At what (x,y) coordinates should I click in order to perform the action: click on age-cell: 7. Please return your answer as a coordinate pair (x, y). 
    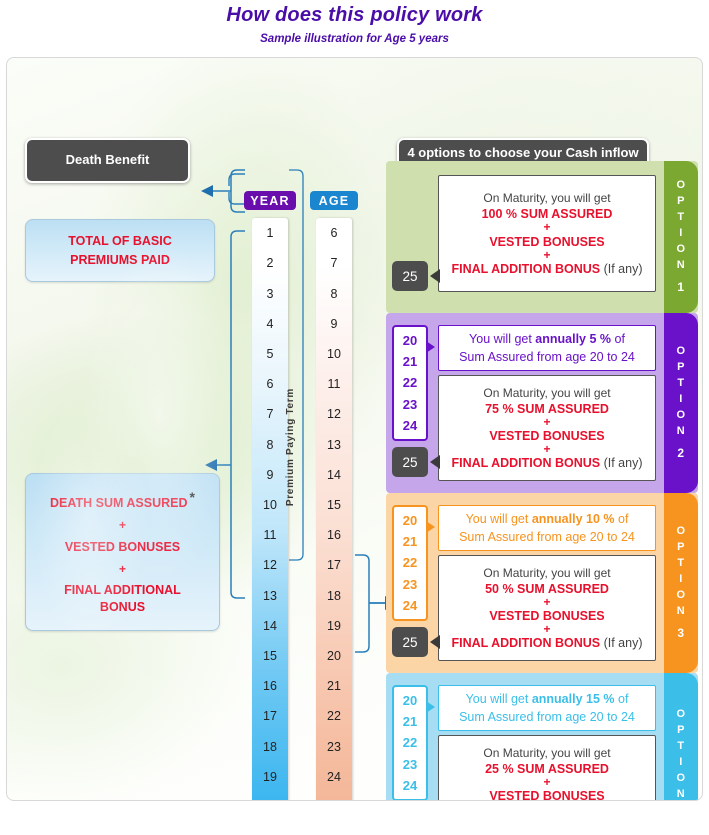
    Looking at the image, I should click on (334, 263).